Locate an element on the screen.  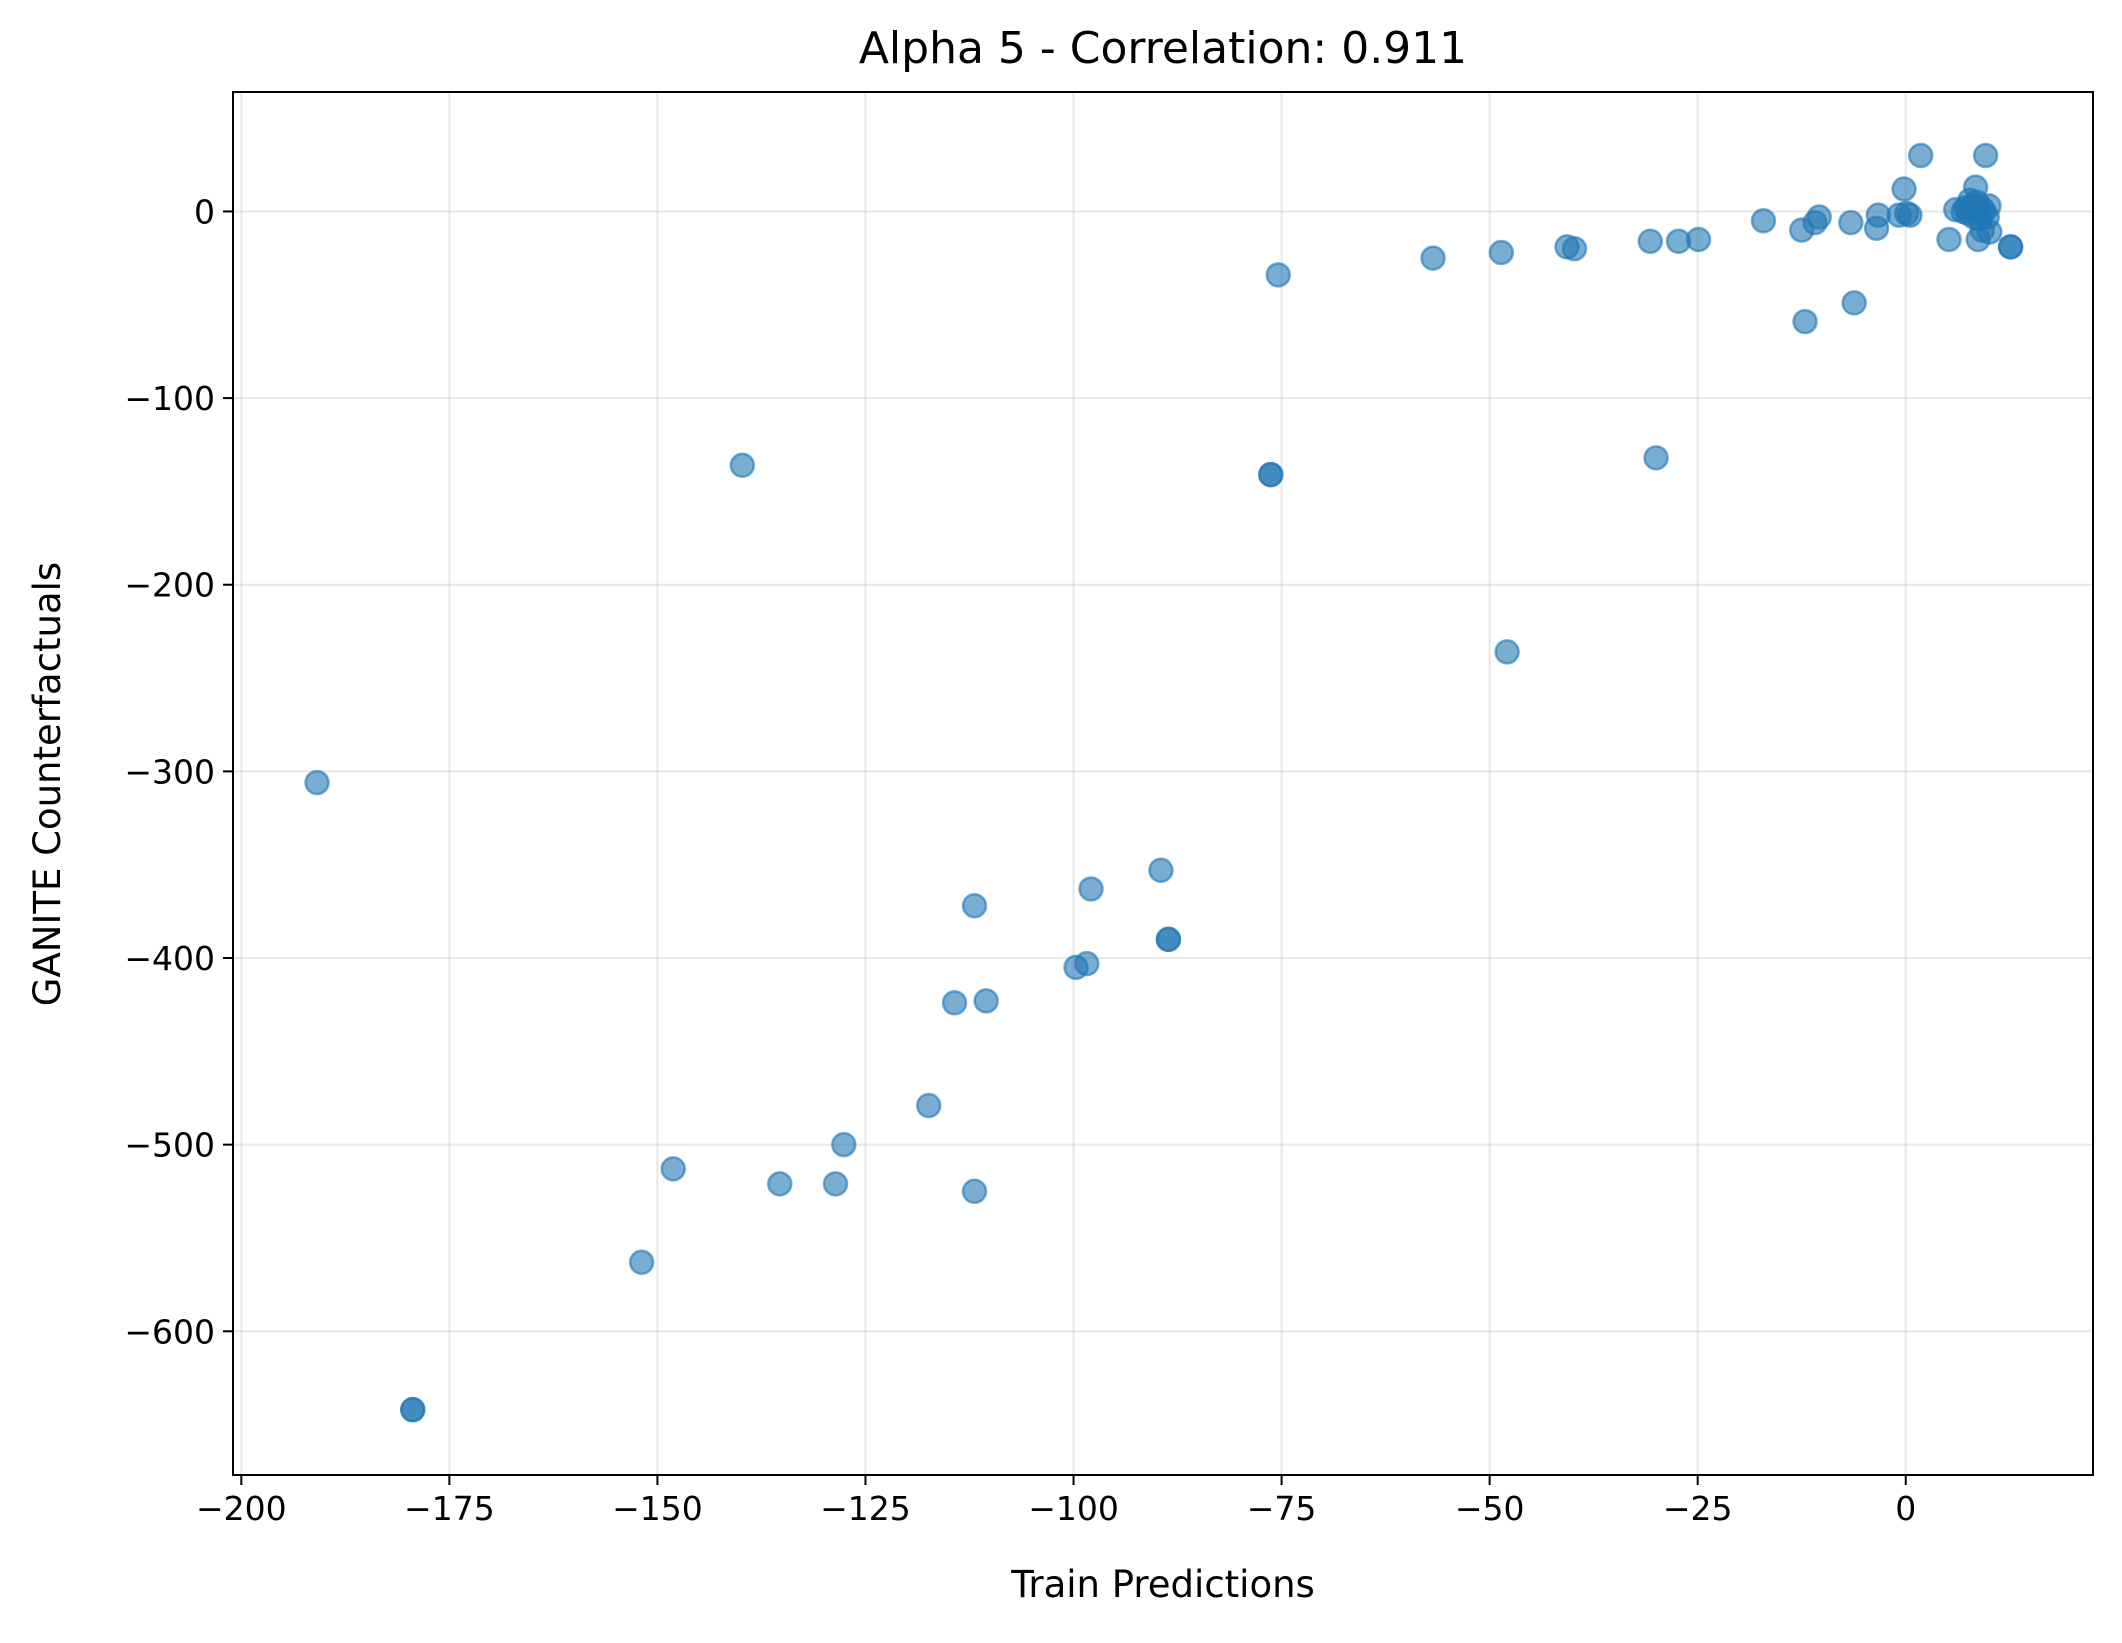
x-tick-label: −150 is located at coordinates (657, 1508).